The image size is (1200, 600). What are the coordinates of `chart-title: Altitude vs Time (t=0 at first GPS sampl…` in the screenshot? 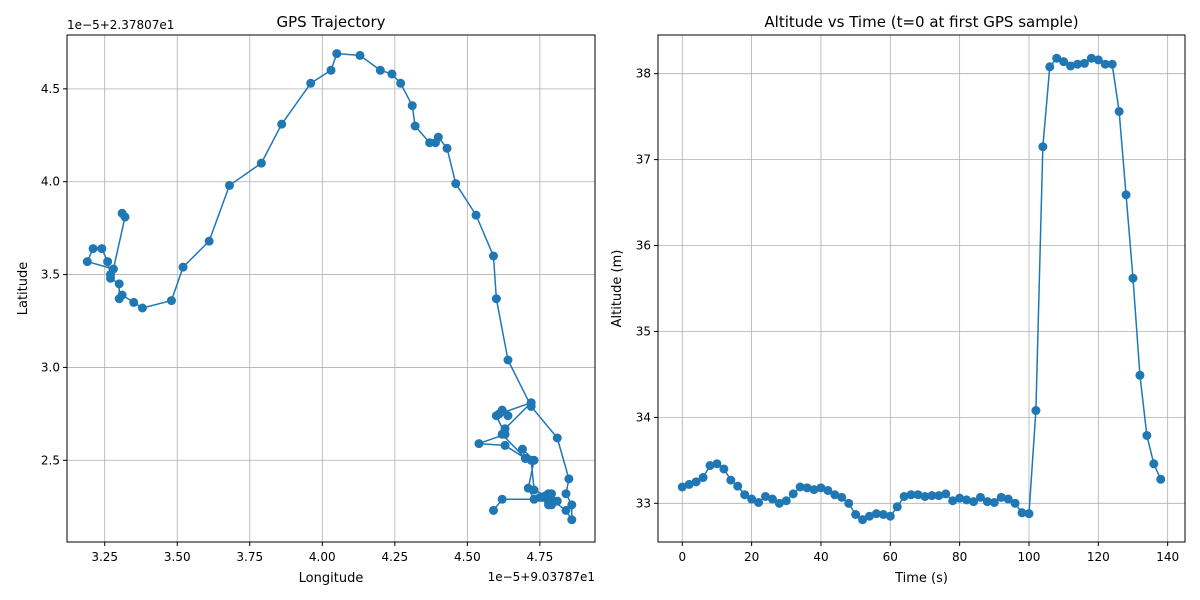 It's located at (921, 22).